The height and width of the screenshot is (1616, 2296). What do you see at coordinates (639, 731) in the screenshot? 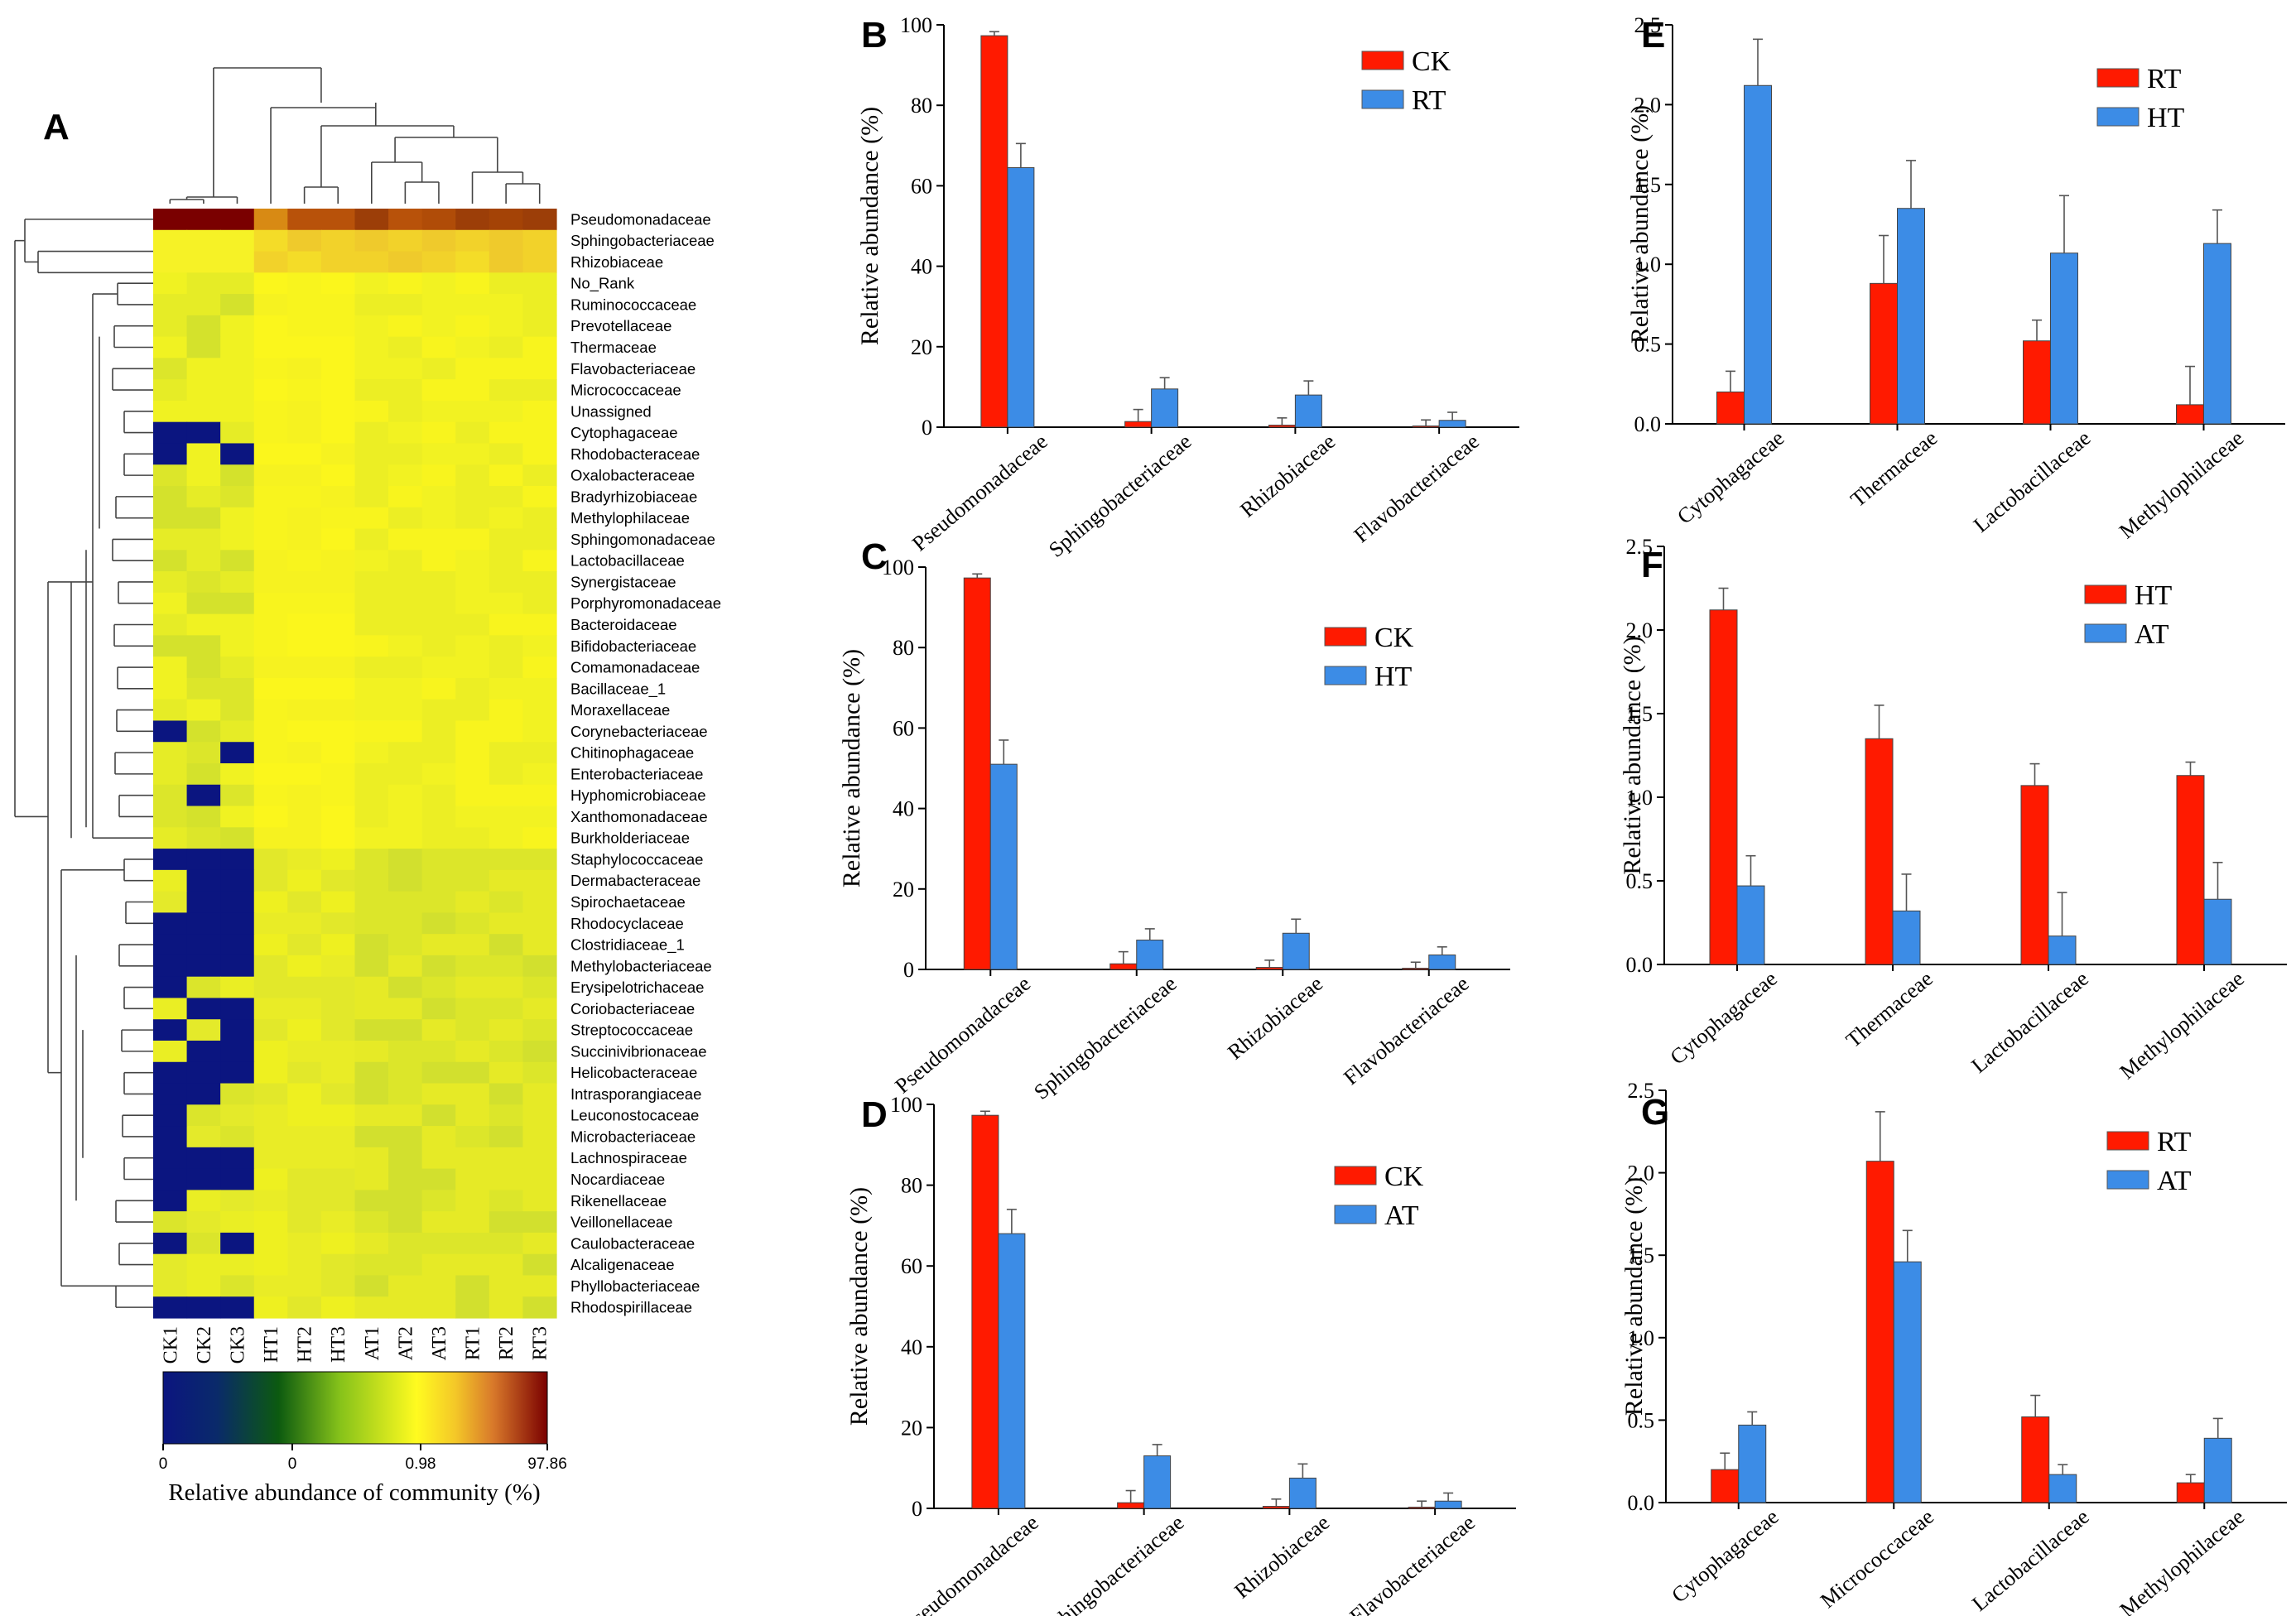
I see `row-label-corynebacteriaceae: Corynebacteriaceae` at bounding box center [639, 731].